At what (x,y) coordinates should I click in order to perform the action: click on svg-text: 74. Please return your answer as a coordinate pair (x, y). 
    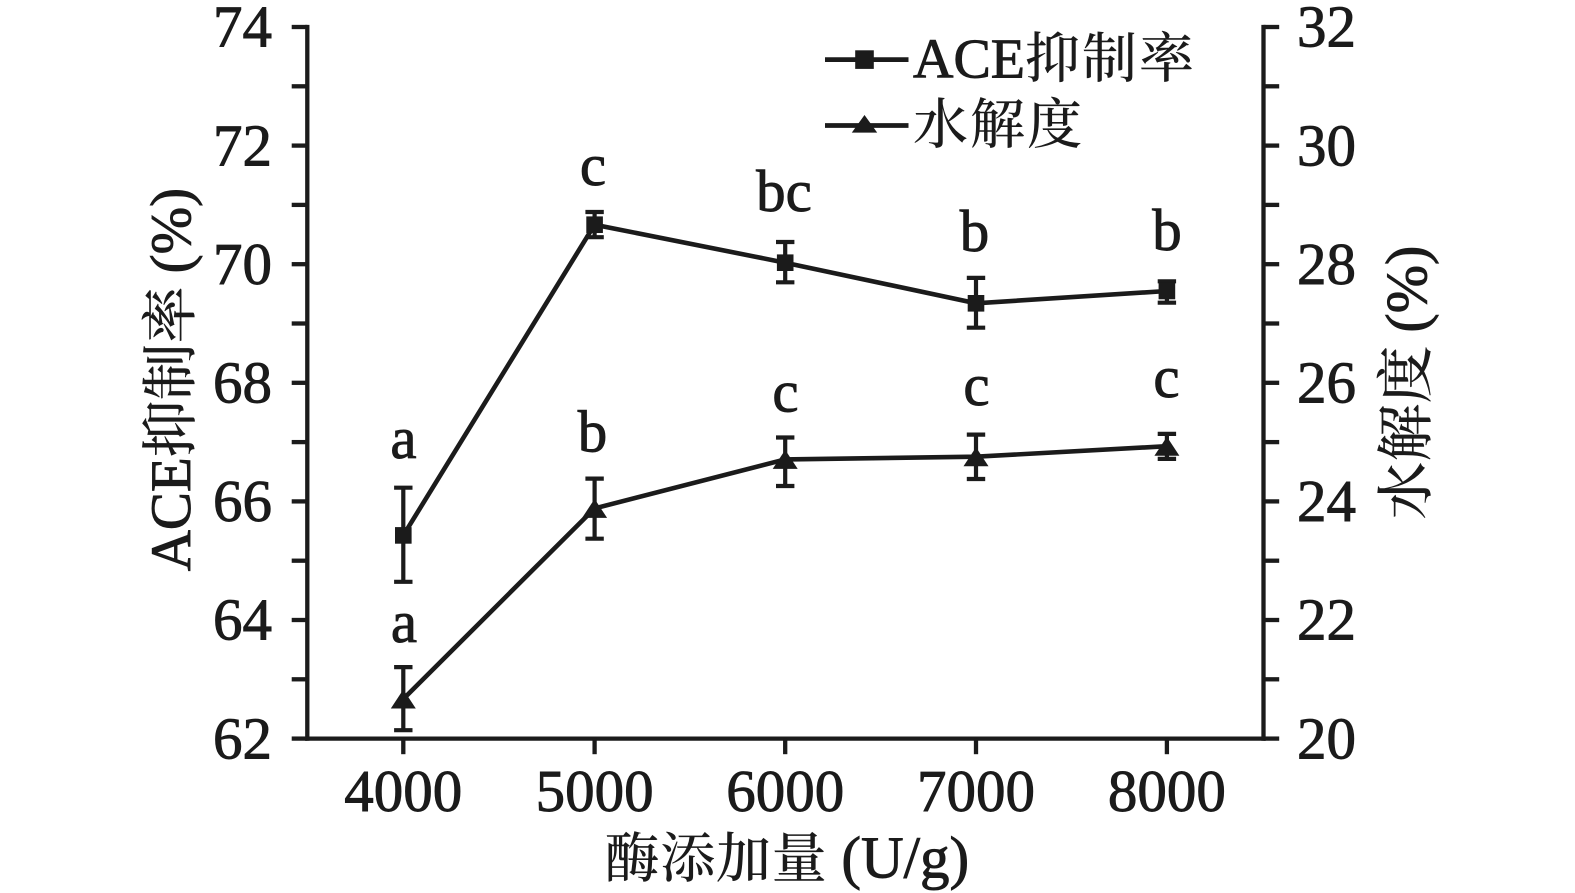
    Looking at the image, I should click on (242, 30).